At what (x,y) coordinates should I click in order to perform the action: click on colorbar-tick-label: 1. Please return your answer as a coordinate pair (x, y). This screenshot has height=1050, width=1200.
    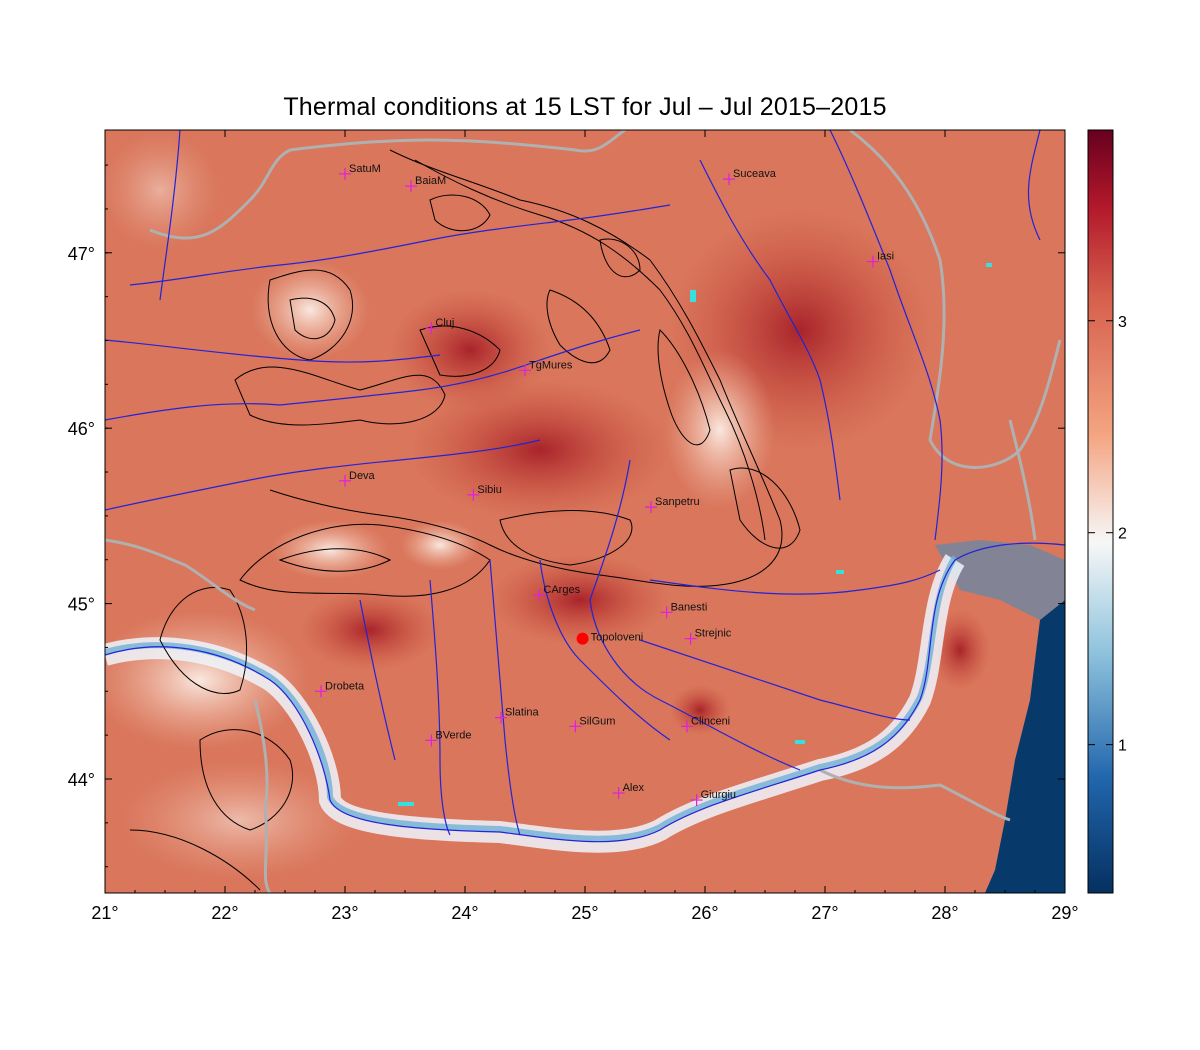
    Looking at the image, I should click on (1122, 746).